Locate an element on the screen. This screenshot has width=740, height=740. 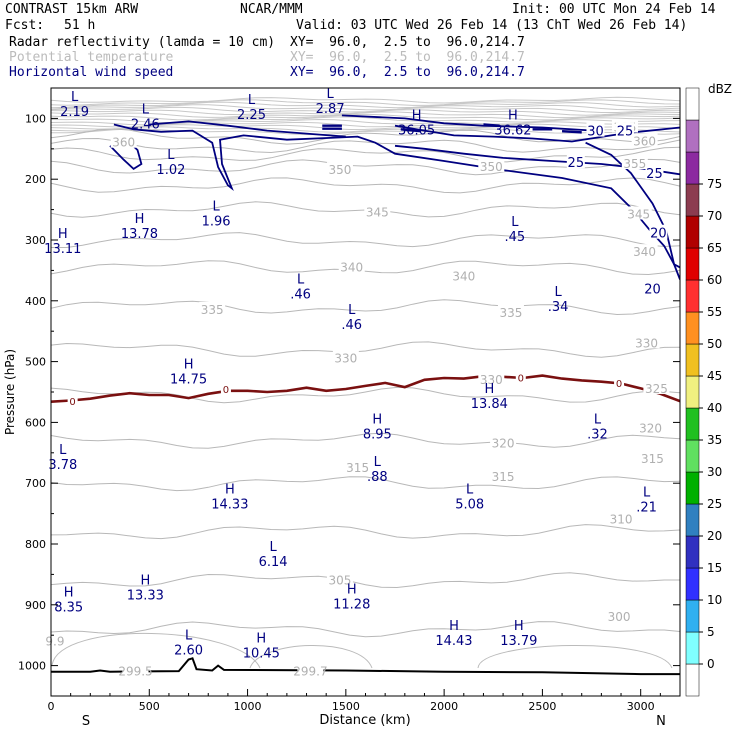
theta-label: 9.9 is located at coordinates (54, 641).